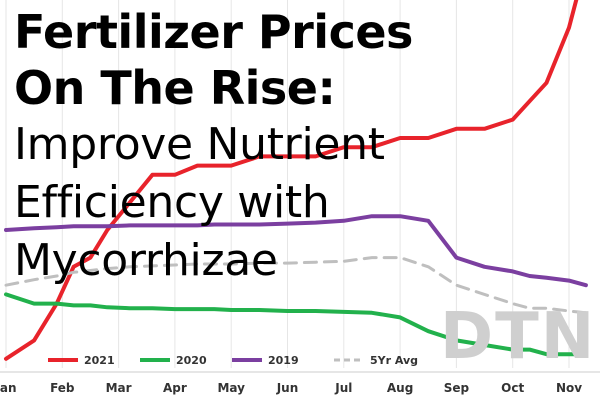 The height and width of the screenshot is (403, 600). What do you see at coordinates (300, 383) in the screenshot?
I see `chart-x-axis: Jan Feb Mar Apr May Jun Jul Aug Sep Oct Nov` at bounding box center [300, 383].